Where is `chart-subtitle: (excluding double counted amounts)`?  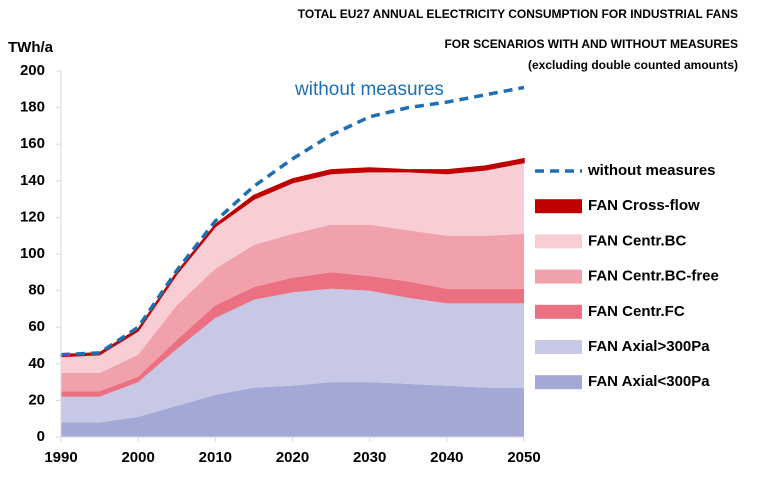 chart-subtitle: (excluding double counted amounts) is located at coordinates (633, 65).